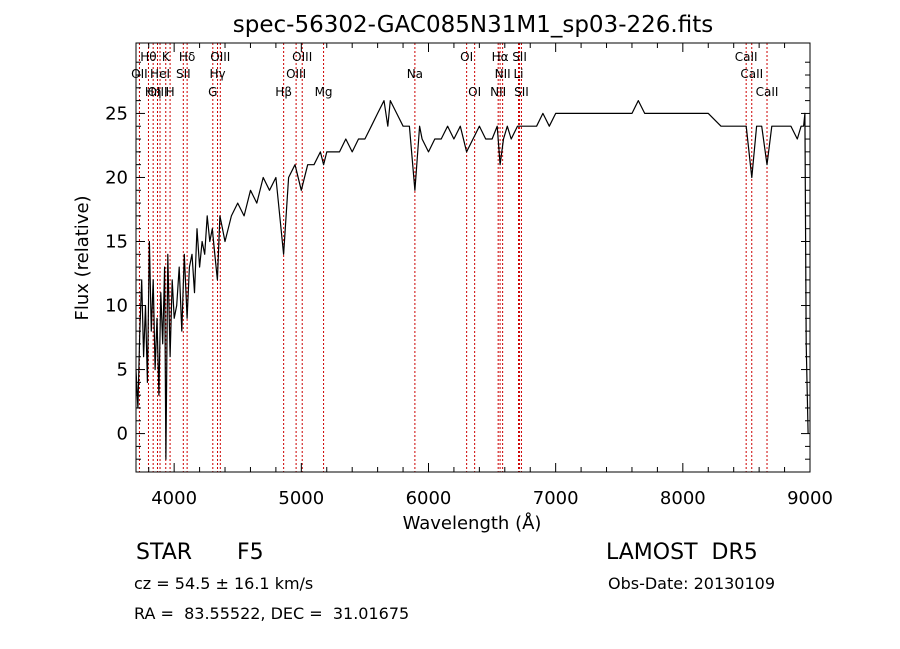 The height and width of the screenshot is (649, 900). What do you see at coordinates (283, 92) in the screenshot?
I see `line-marker-label: Hβ` at bounding box center [283, 92].